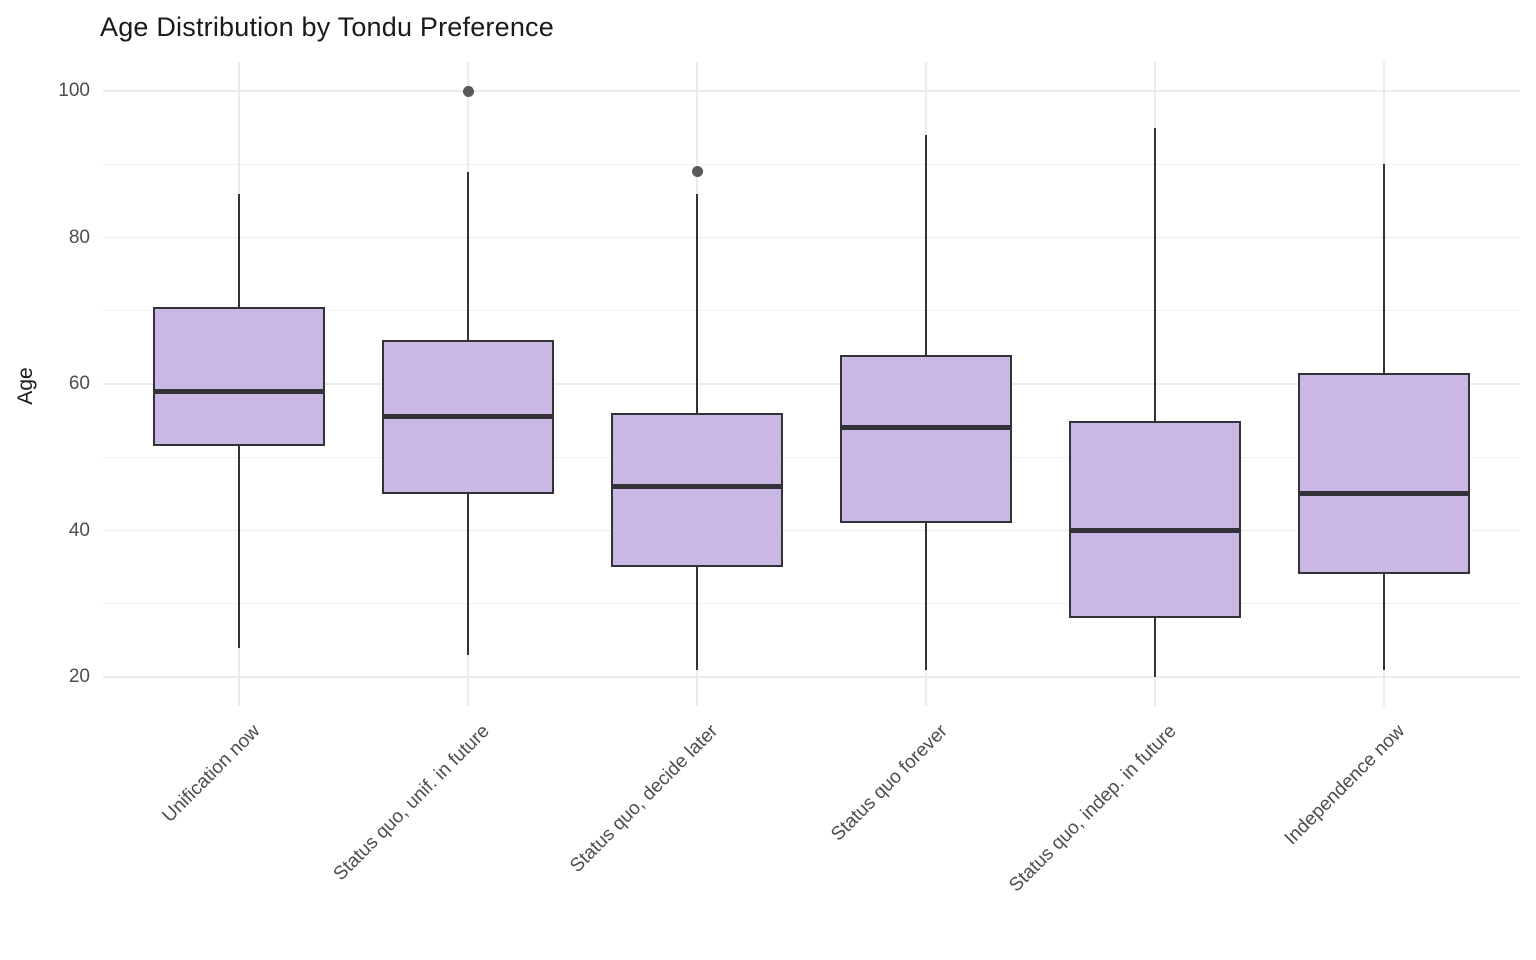  Describe the element at coordinates (644, 798) in the screenshot. I see `x-category-label: Status quo, decide later` at that location.